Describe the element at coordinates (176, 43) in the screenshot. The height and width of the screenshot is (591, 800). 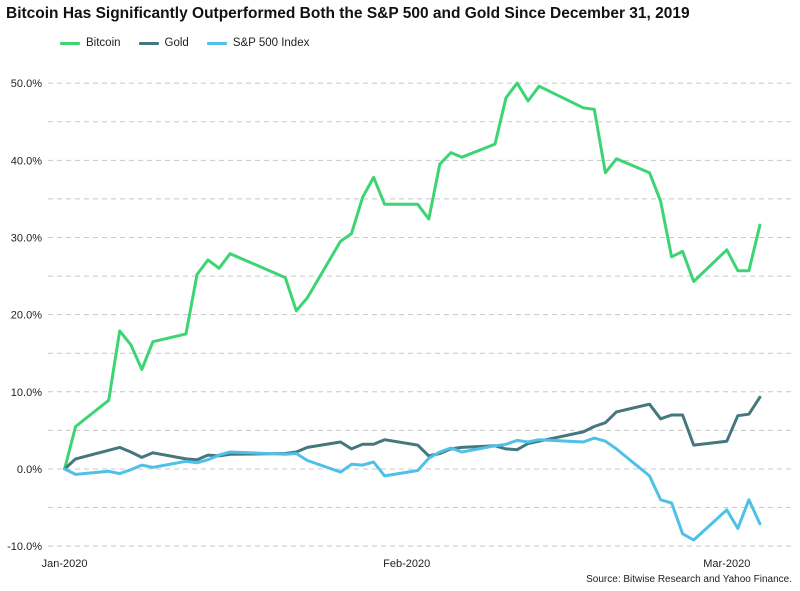
I see `legend-label-gold: Gold` at that location.